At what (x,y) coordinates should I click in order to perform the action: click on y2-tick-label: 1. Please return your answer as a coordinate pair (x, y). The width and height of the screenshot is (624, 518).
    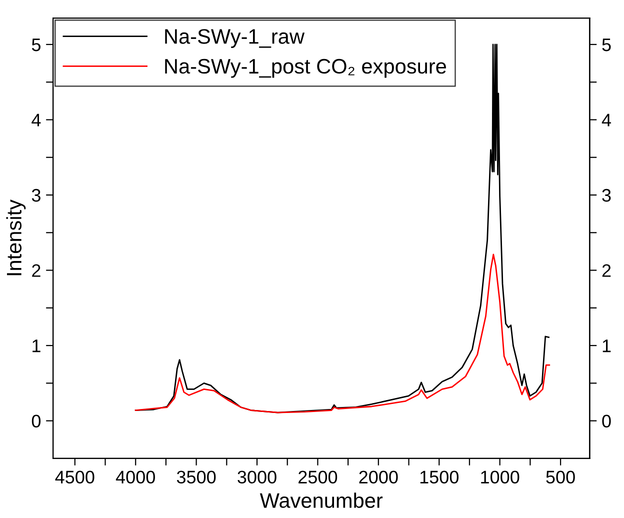
    Looking at the image, I should click on (606, 346).